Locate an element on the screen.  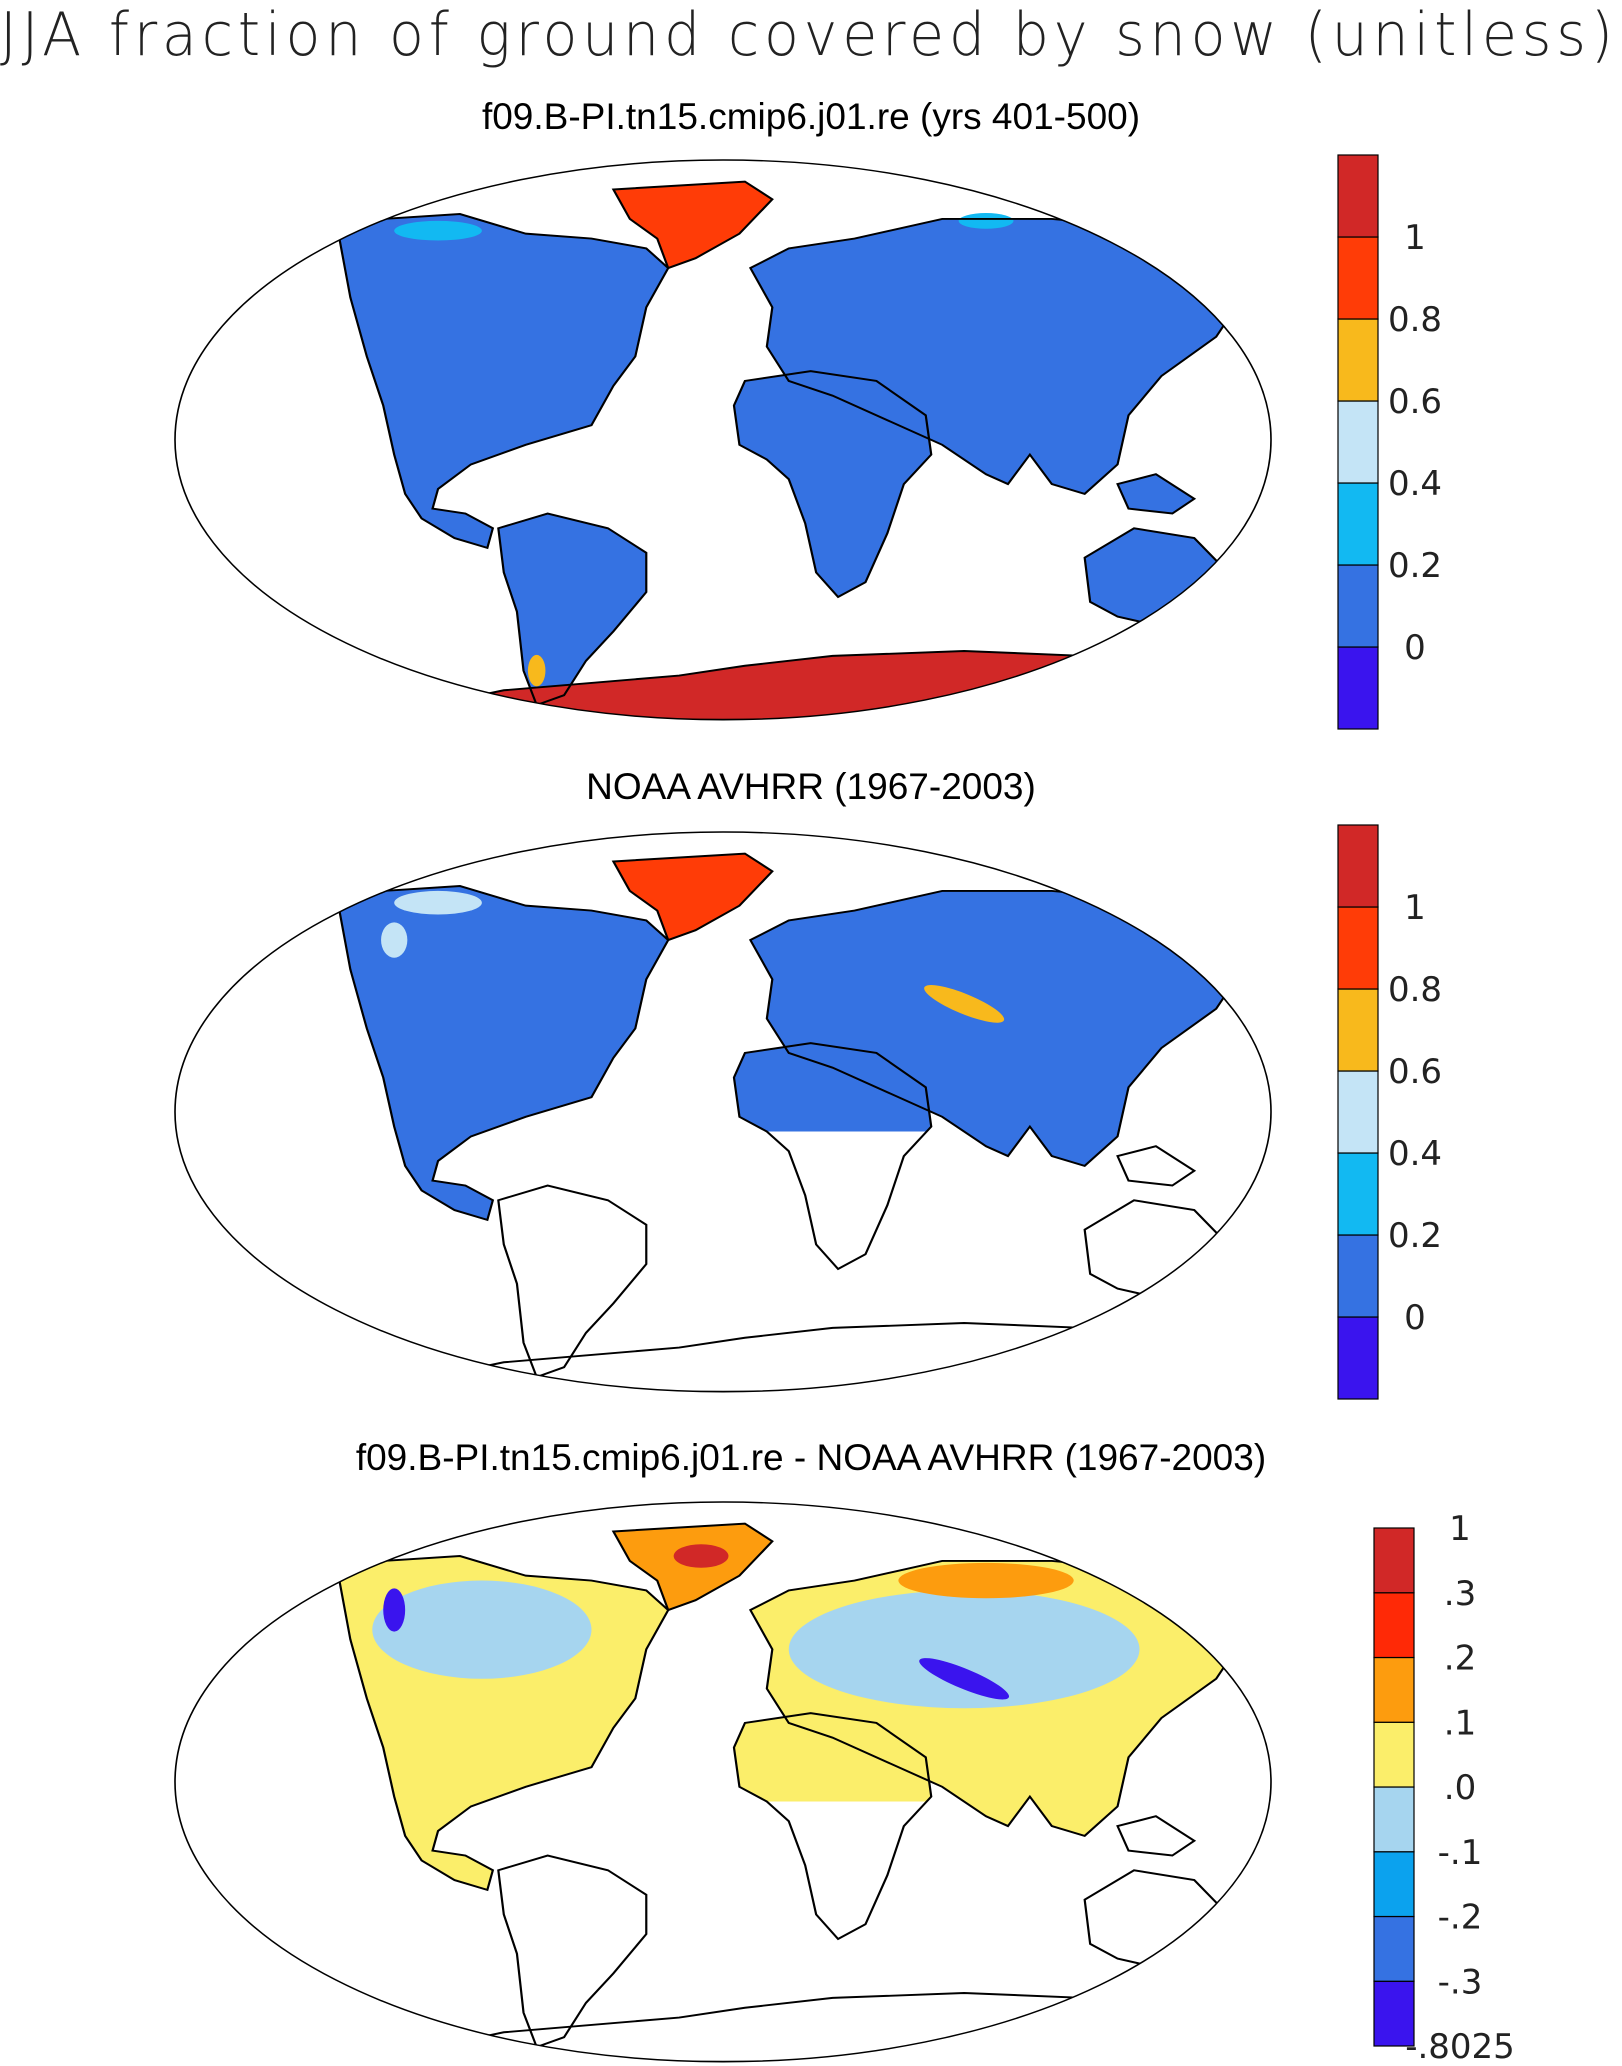
rockies-negative-core is located at coordinates (394, 1610).